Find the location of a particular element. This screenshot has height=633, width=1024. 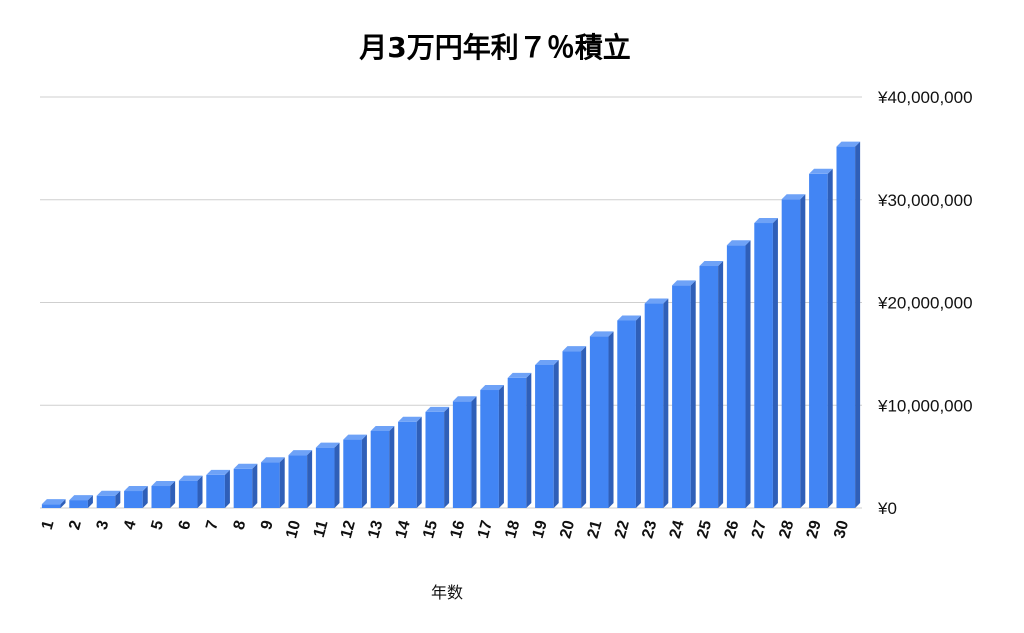

x-tick-label: 13 is located at coordinates (375, 530).